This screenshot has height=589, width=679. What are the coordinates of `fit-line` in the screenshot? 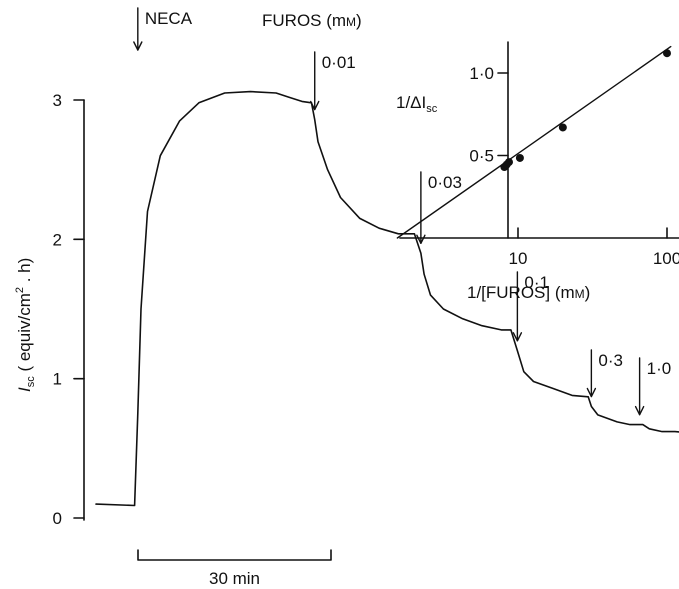 It's located at (534, 142).